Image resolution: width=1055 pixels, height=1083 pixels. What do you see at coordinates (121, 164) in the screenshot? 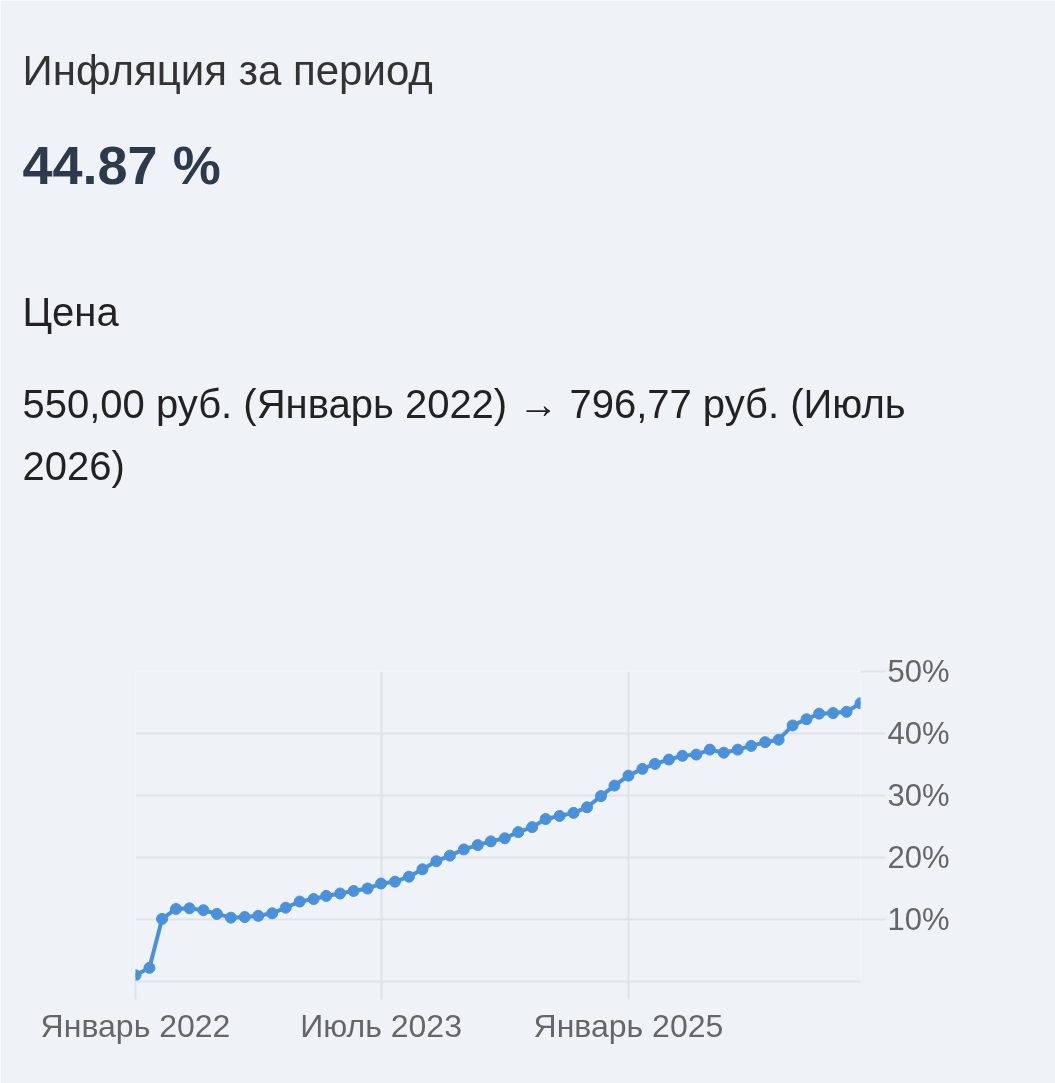
I see `chart-subtitle: 44.87 %` at bounding box center [121, 164].